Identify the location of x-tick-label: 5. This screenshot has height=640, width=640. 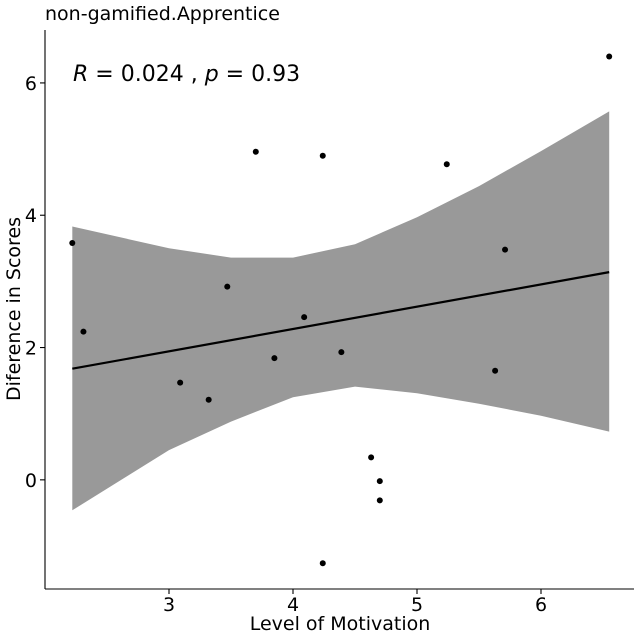
(417, 605).